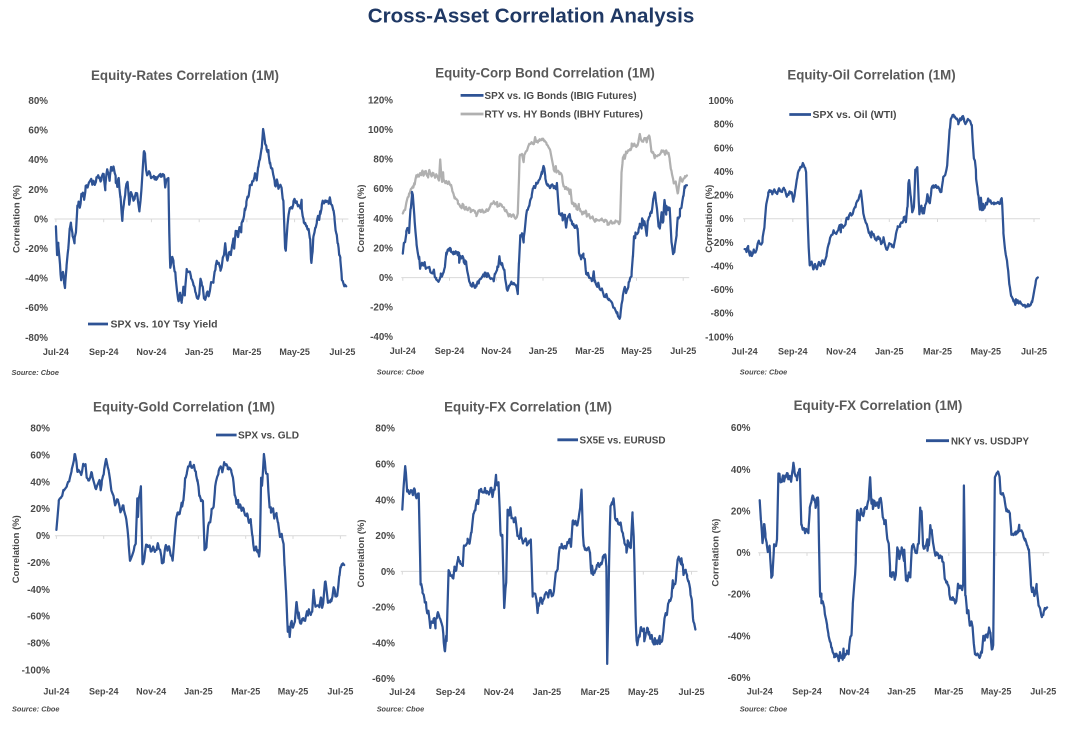 The height and width of the screenshot is (733, 1083). Describe the element at coordinates (623, 441) in the screenshot. I see `svg-text: SX5E vs. EURUSD` at that location.